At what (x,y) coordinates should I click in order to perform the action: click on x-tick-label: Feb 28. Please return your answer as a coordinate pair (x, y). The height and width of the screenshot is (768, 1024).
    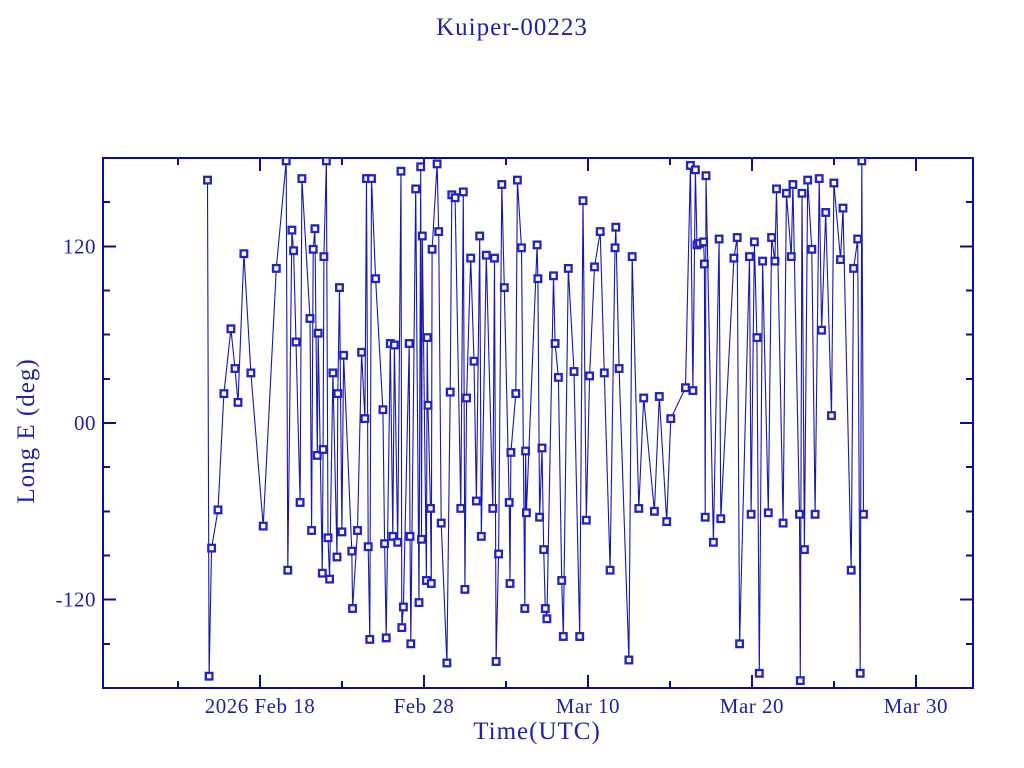
    Looking at the image, I should click on (424, 706).